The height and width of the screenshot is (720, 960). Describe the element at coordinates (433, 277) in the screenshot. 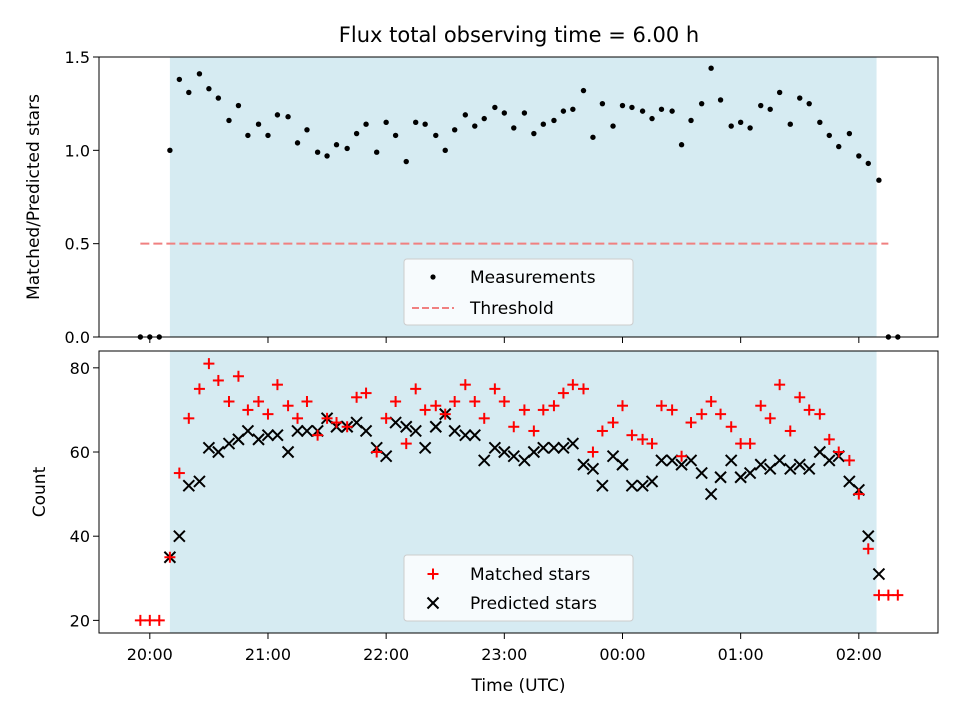

I see `legend-measurements-marker` at that location.